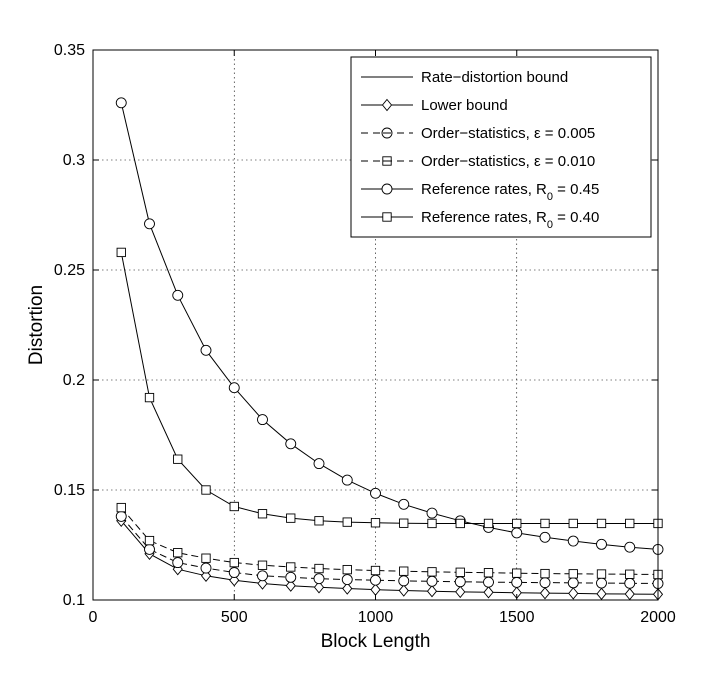 Image resolution: width=720 pixels, height=677 pixels. I want to click on legend-label: Reference rates, R0 = 0.45, so click(510, 192).